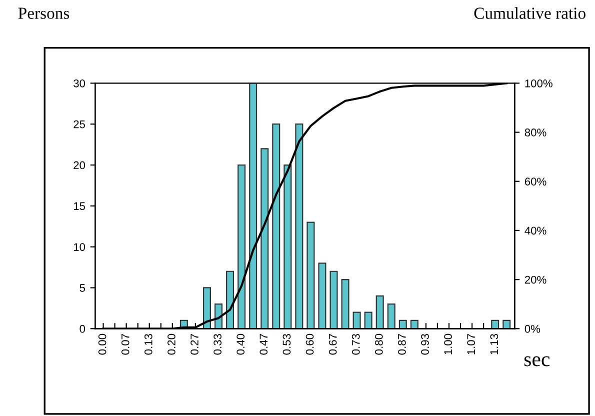 Image resolution: width=595 pixels, height=416 pixels. Describe the element at coordinates (332, 344) in the screenshot. I see `x-tick-label: 0.67` at that location.